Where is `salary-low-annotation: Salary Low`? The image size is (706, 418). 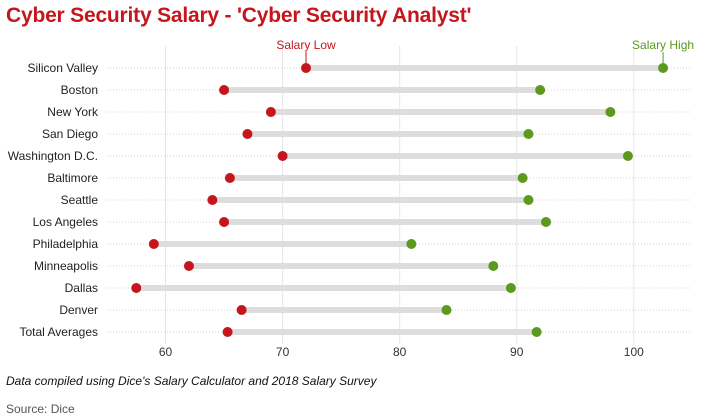 salary-low-annotation: Salary Low is located at coordinates (306, 45).